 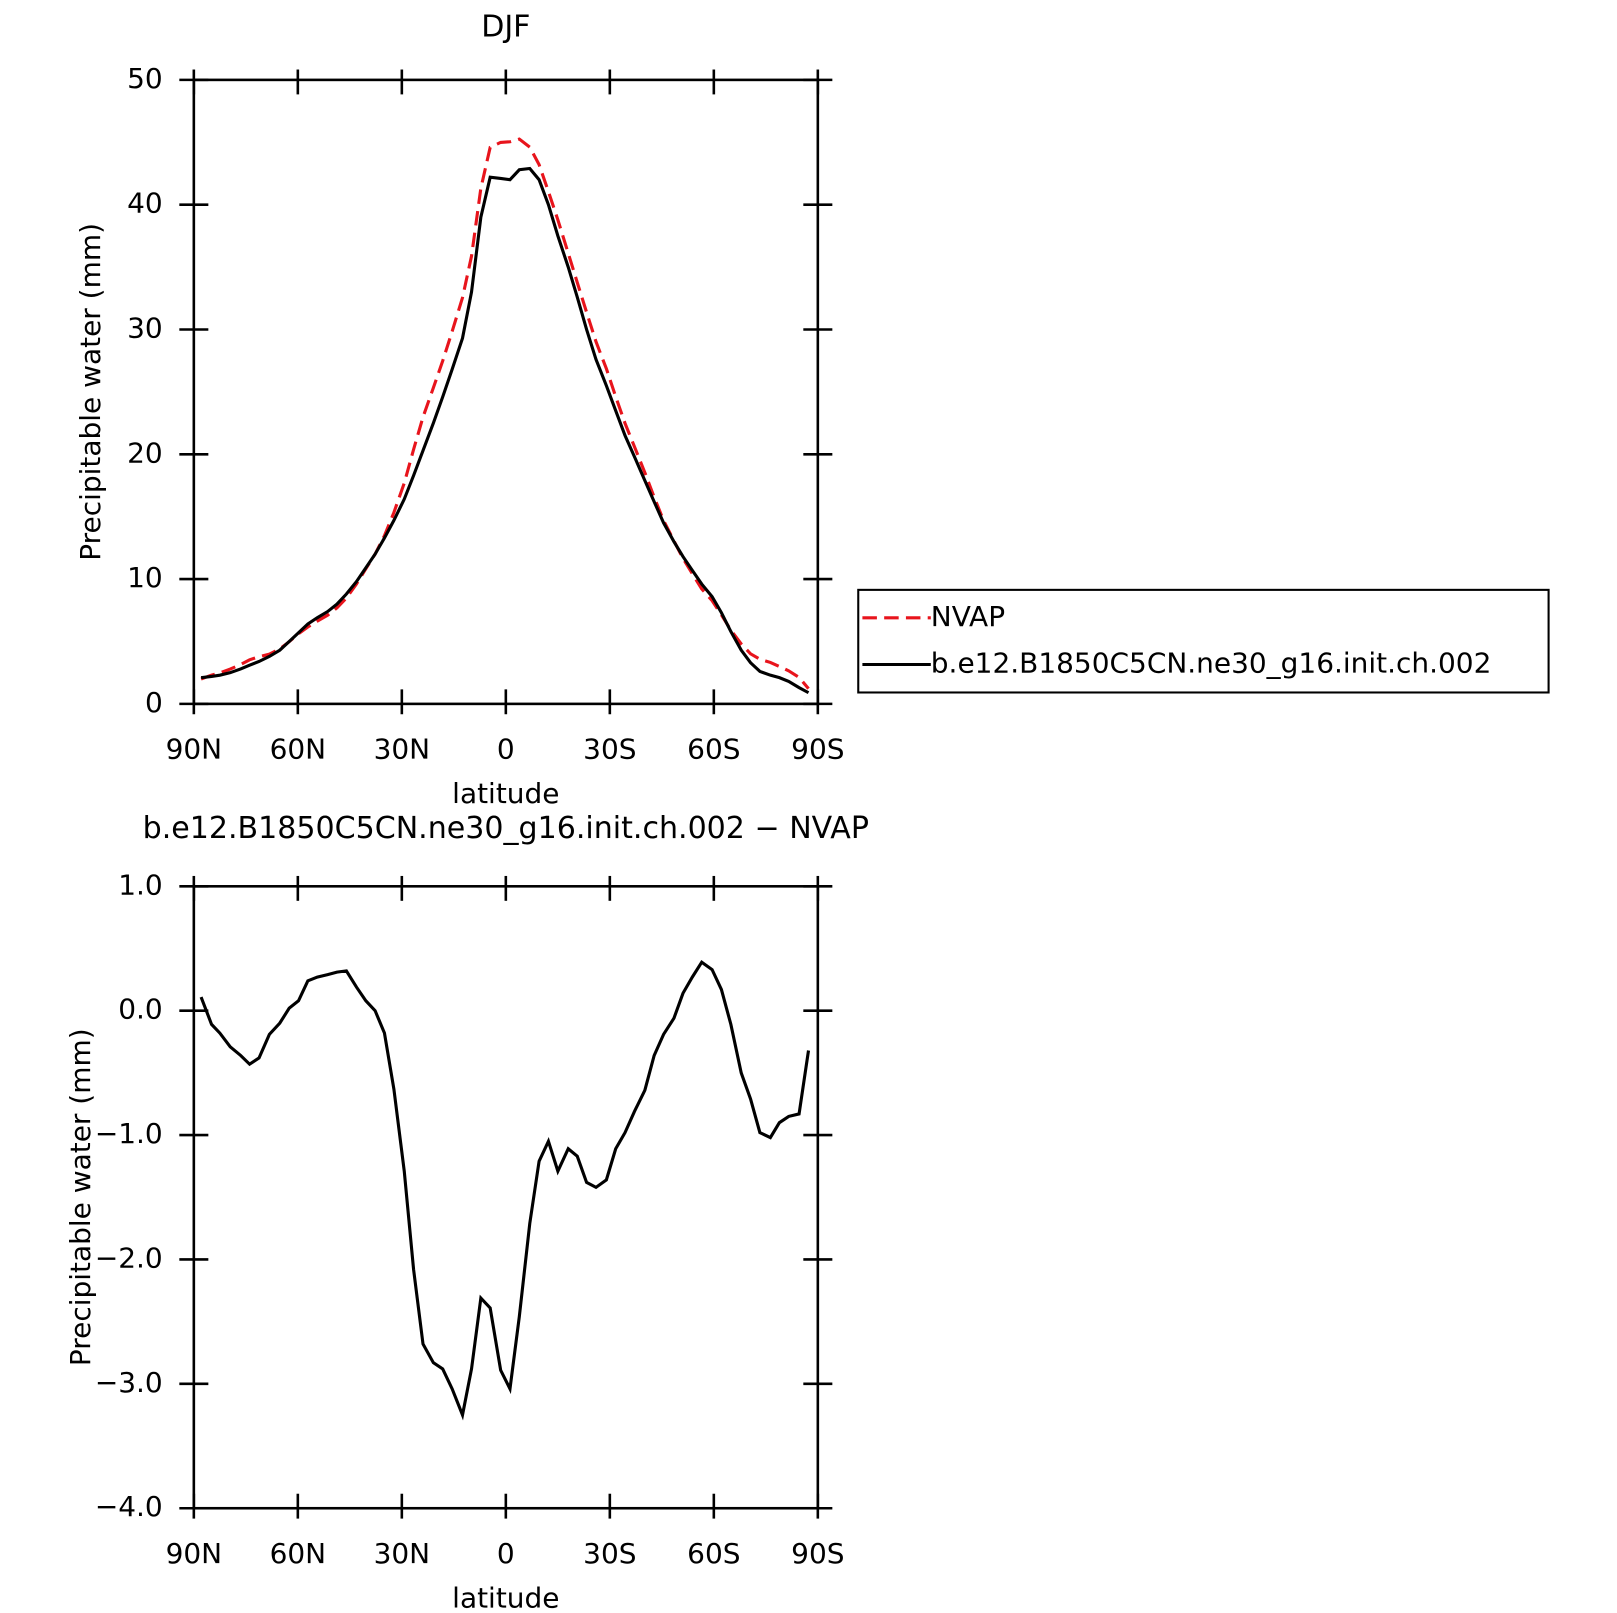 What do you see at coordinates (129, 1133) in the screenshot?
I see `y-tick-label: −1.0` at bounding box center [129, 1133].